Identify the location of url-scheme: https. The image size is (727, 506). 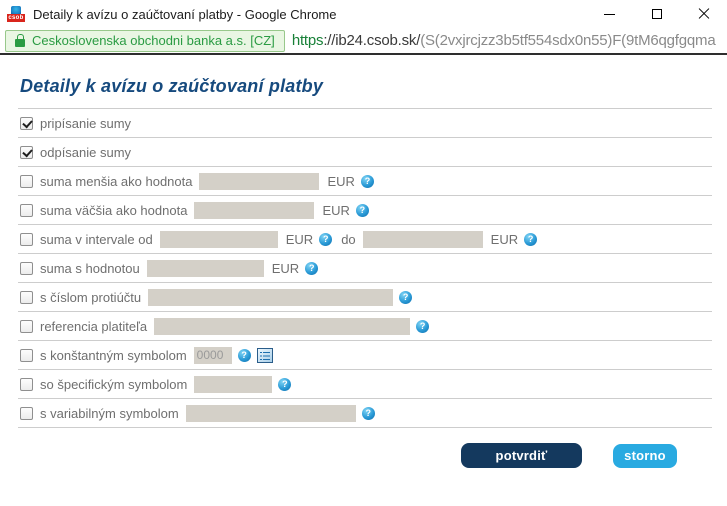
(307, 40).